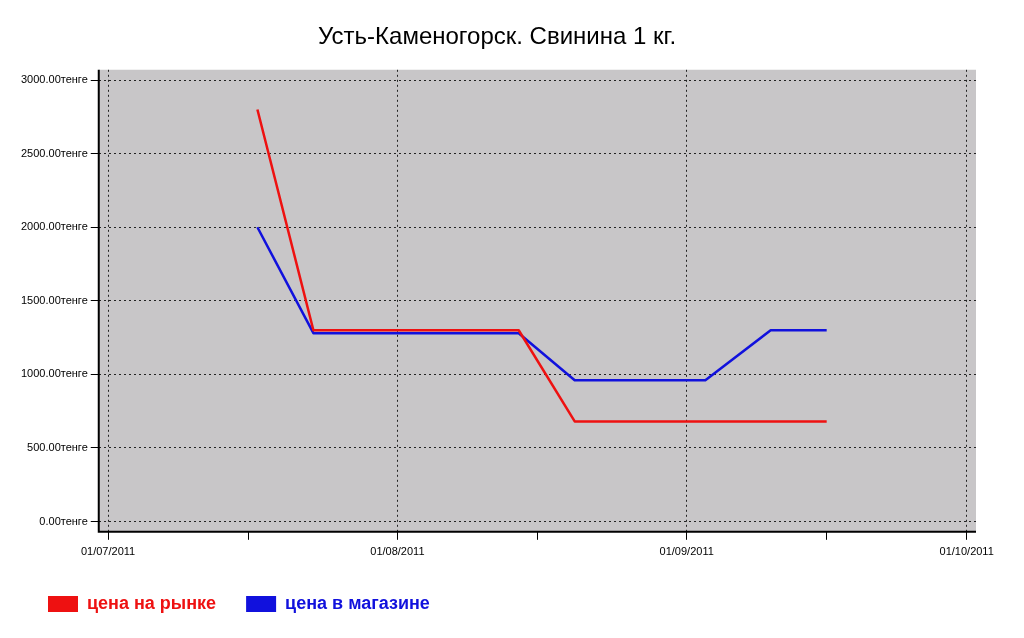 This screenshot has width=1024, height=638. What do you see at coordinates (686, 551) in the screenshot?
I see `x-tick-label: 01/09/2011` at bounding box center [686, 551].